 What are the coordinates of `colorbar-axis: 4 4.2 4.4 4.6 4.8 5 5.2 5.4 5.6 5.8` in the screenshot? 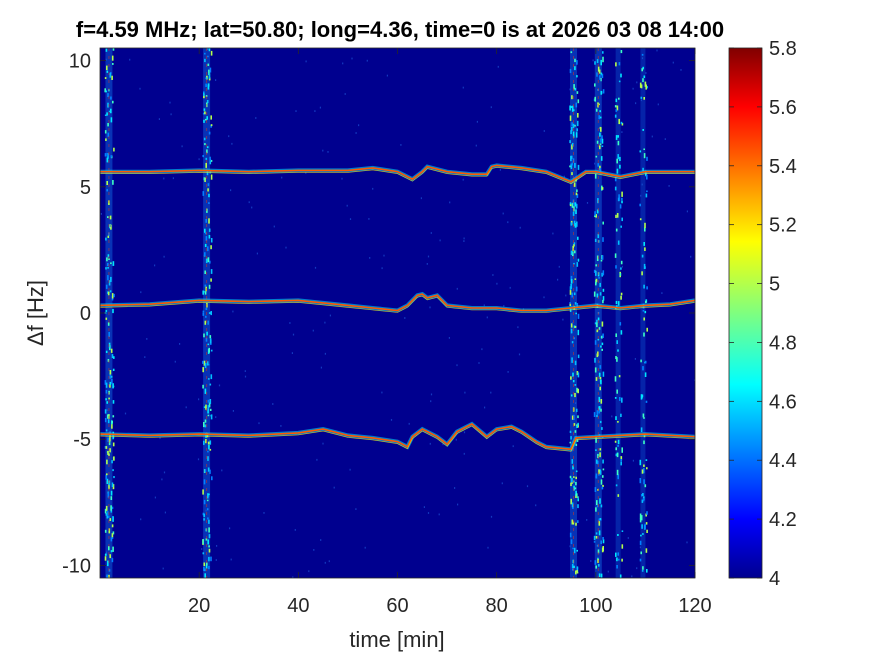 It's located at (763, 314).